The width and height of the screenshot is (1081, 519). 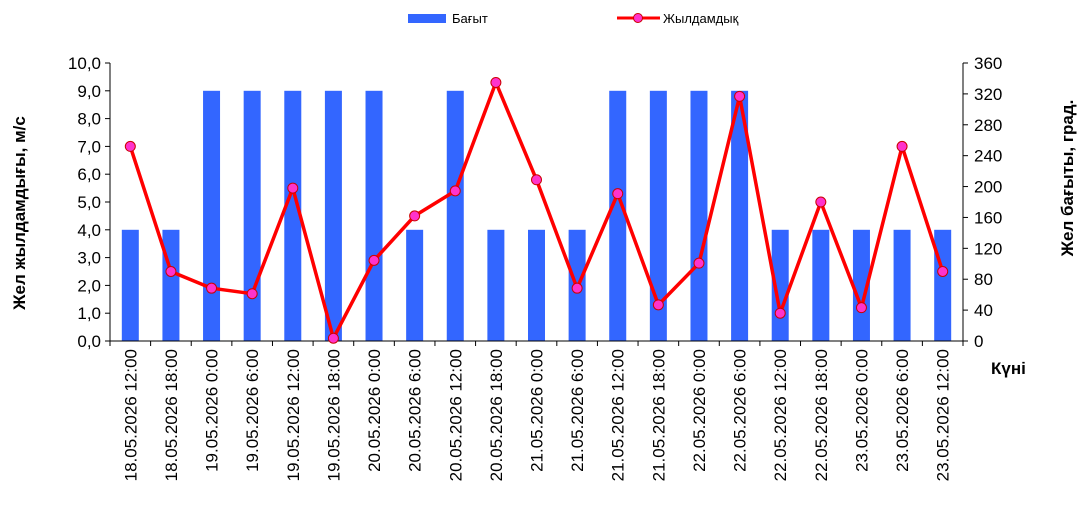 I want to click on x-tick-label: 21.05.2026 18:00, so click(x=658, y=415).